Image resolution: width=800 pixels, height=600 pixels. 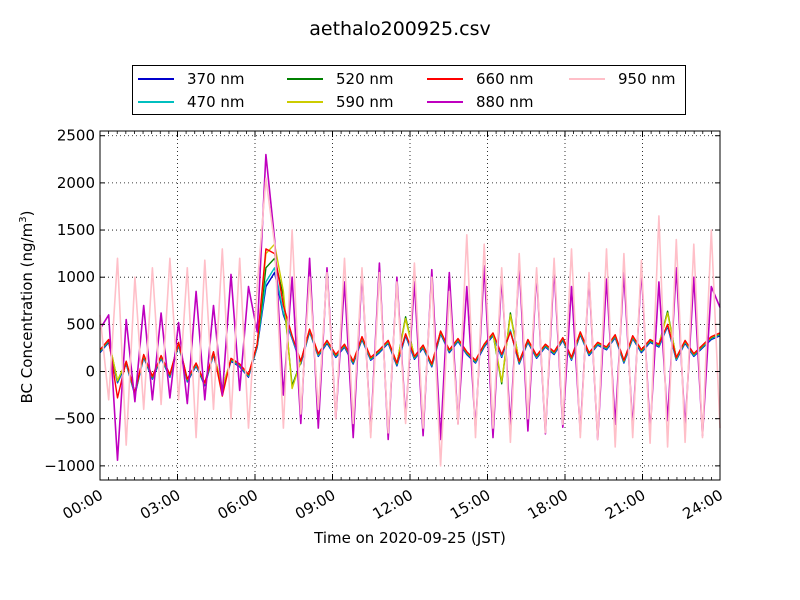 What do you see at coordinates (69, 466) in the screenshot?
I see `y-tick-label: −1000` at bounding box center [69, 466].